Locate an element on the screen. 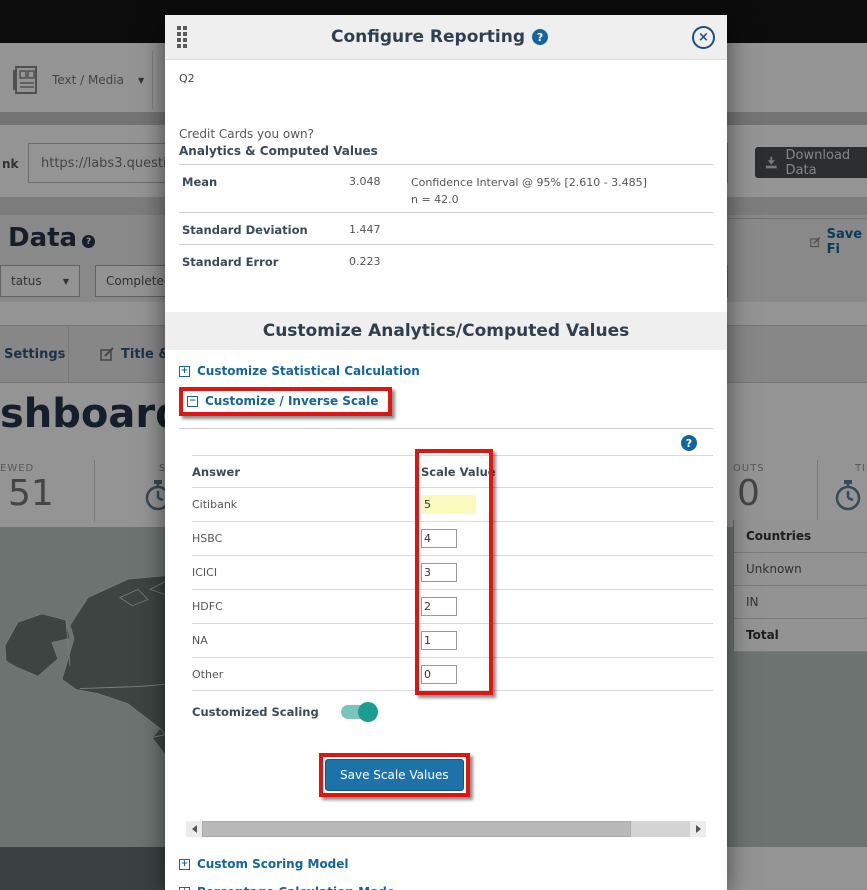 The image size is (867, 890). download-data-button: Download Data is located at coordinates (811, 162).